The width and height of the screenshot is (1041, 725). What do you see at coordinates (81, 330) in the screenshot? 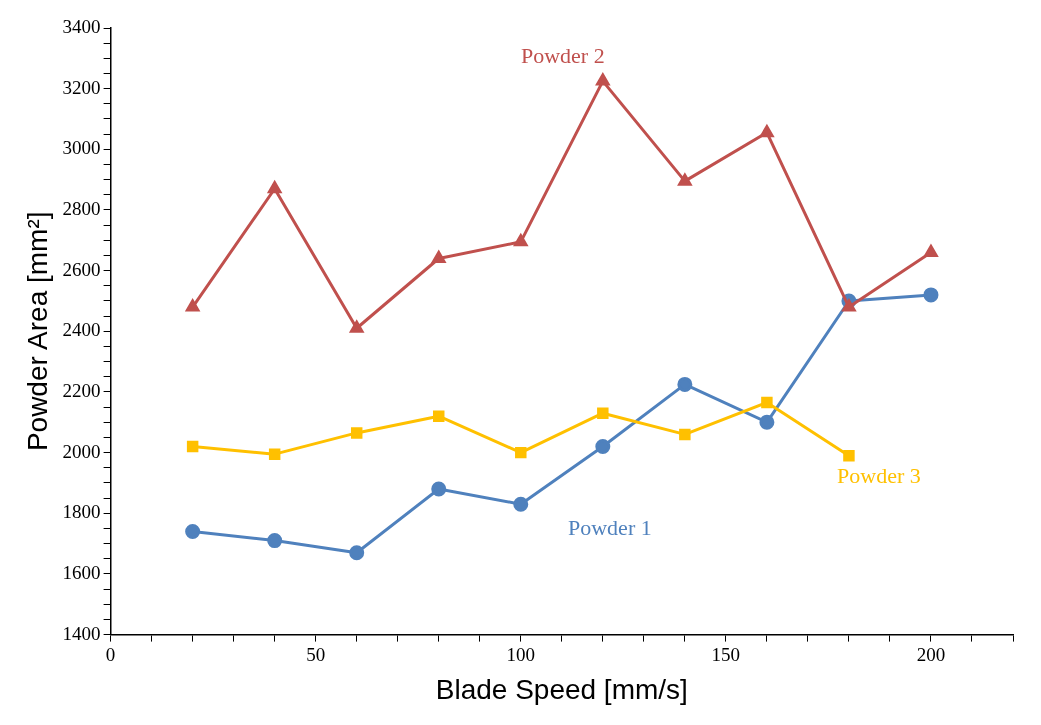
I see `y-tick-label: 2400` at bounding box center [81, 330].